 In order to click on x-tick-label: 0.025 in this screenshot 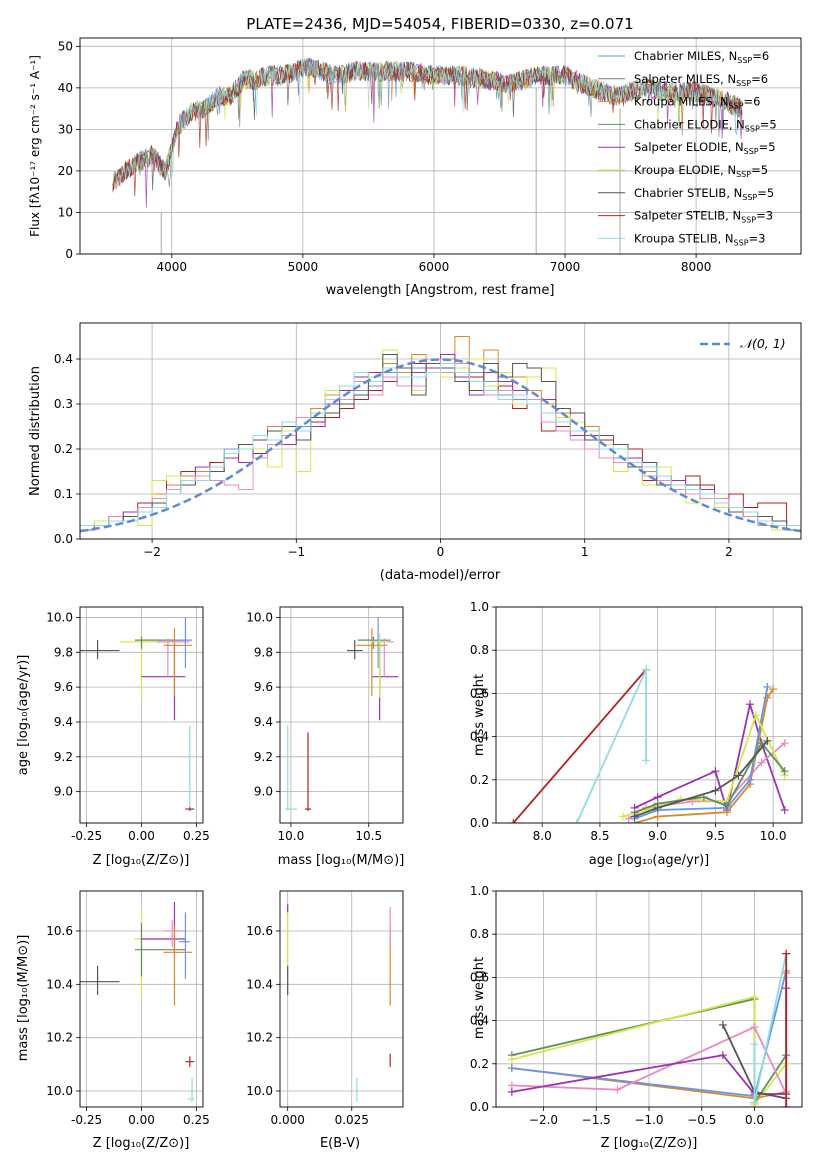, I will do `click(352, 1120)`.